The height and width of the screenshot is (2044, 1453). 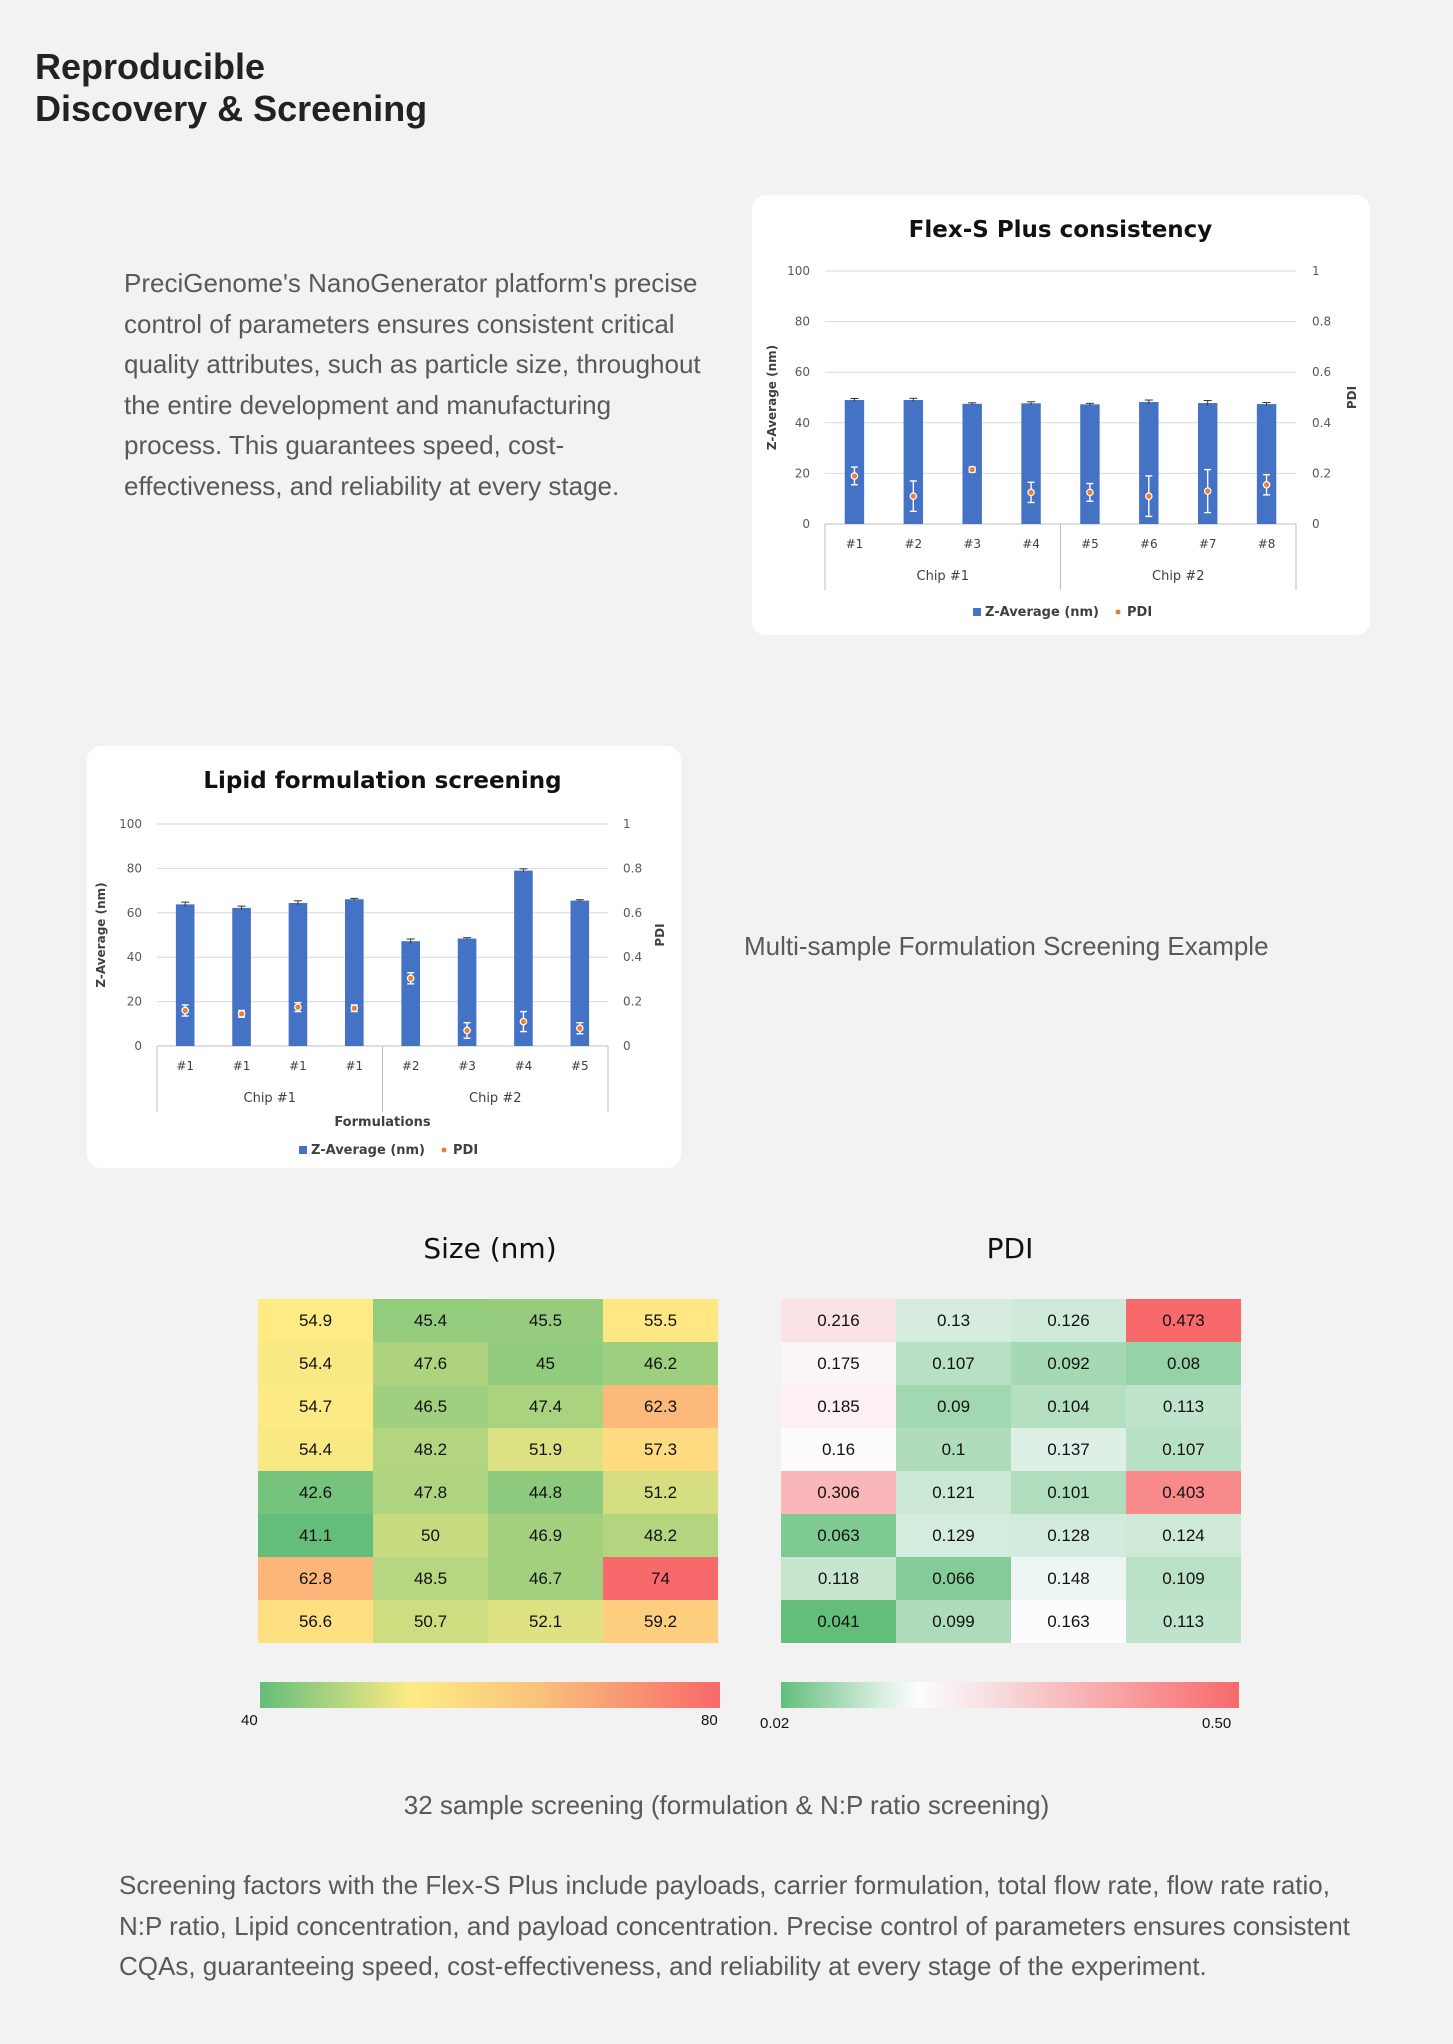 I want to click on pdi-heatmap-cell: 0.128, so click(x=1068, y=1535).